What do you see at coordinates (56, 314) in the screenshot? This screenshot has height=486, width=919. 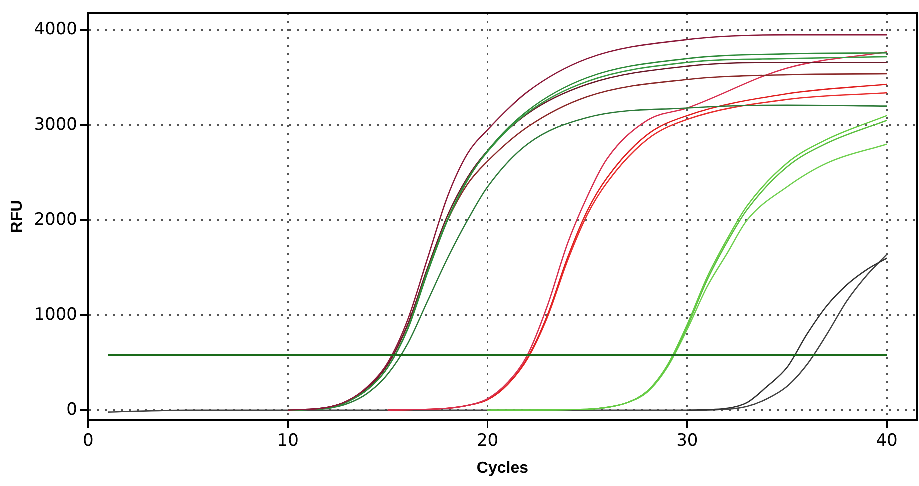 I see `y-tick-label: 1000` at bounding box center [56, 314].